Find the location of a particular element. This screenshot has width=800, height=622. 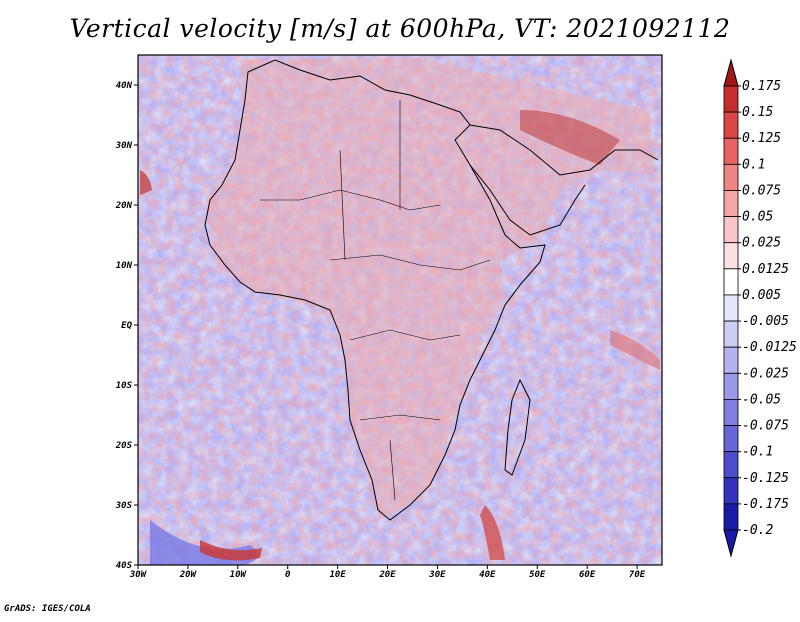

colorbar-label: -0.025 is located at coordinates (765, 373).